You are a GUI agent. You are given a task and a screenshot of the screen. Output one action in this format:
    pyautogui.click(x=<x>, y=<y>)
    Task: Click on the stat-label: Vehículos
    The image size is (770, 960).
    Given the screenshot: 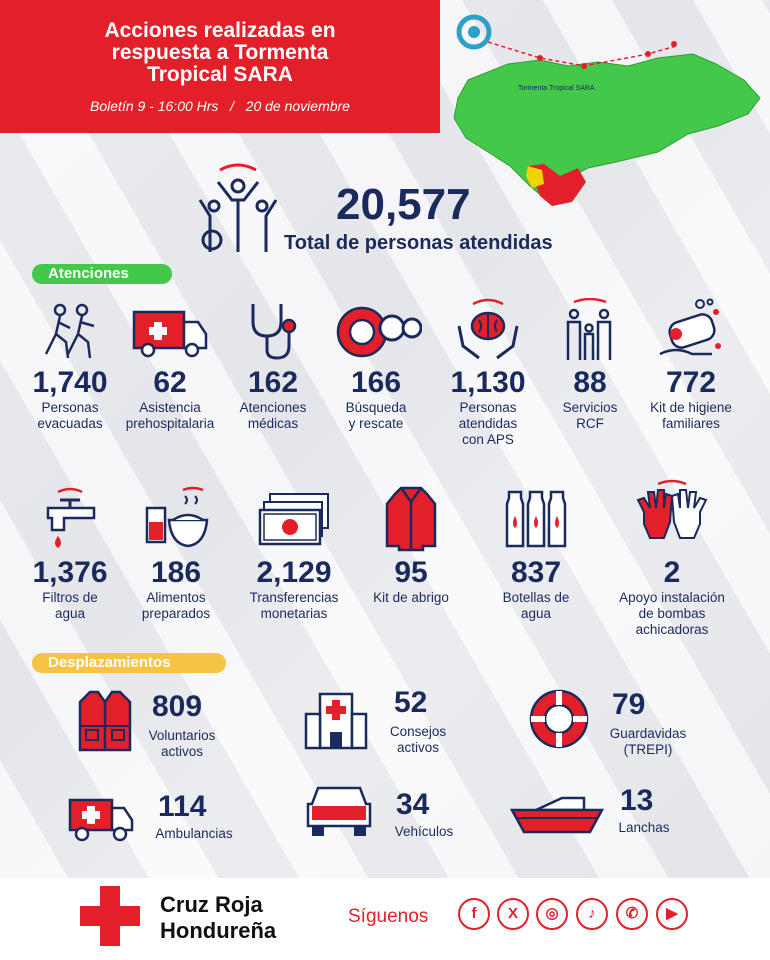 What is the action you would take?
    pyautogui.click(x=424, y=831)
    